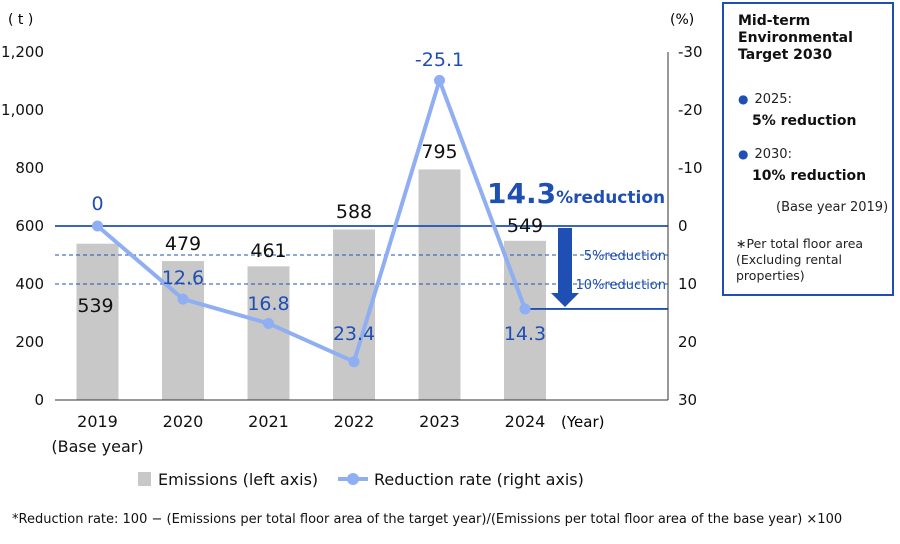  What do you see at coordinates (238, 479) in the screenshot?
I see `legend-label-emissions: Emissions (left axis)` at bounding box center [238, 479].